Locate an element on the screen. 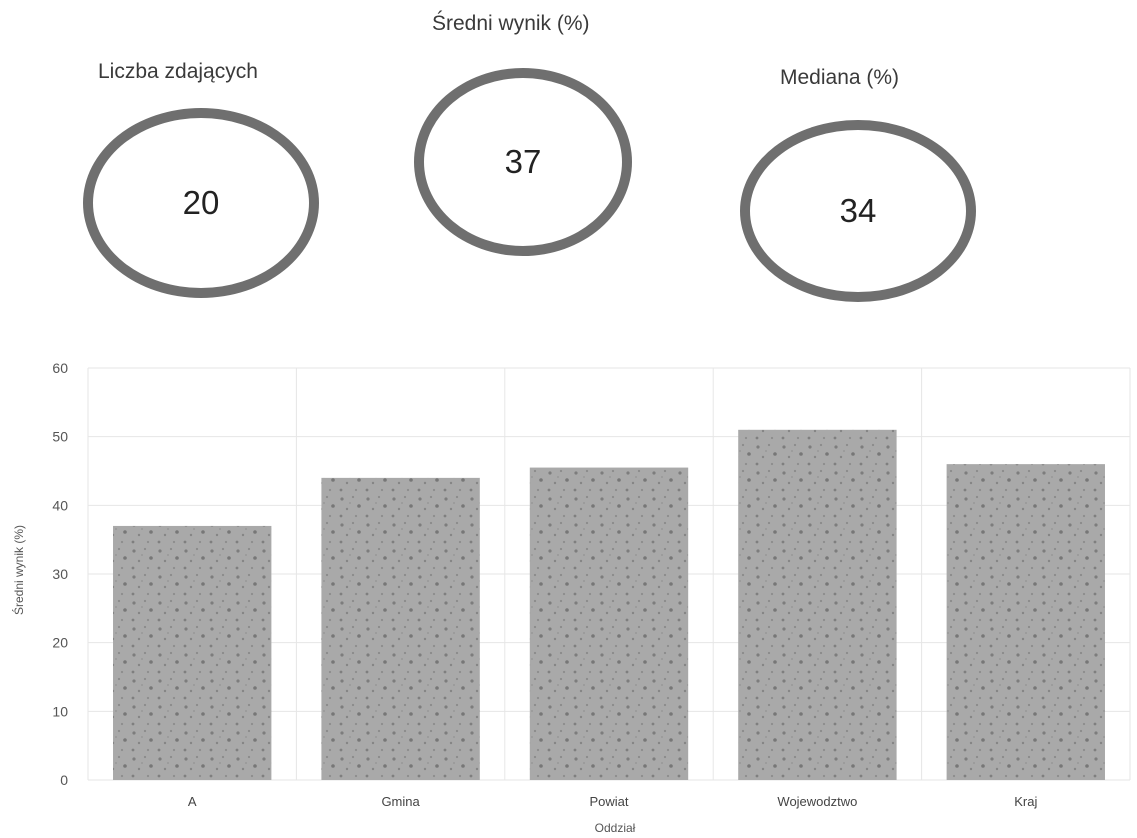 Image resolution: width=1137 pixels, height=838 pixels. kpi-value-median: 34 is located at coordinates (858, 210).